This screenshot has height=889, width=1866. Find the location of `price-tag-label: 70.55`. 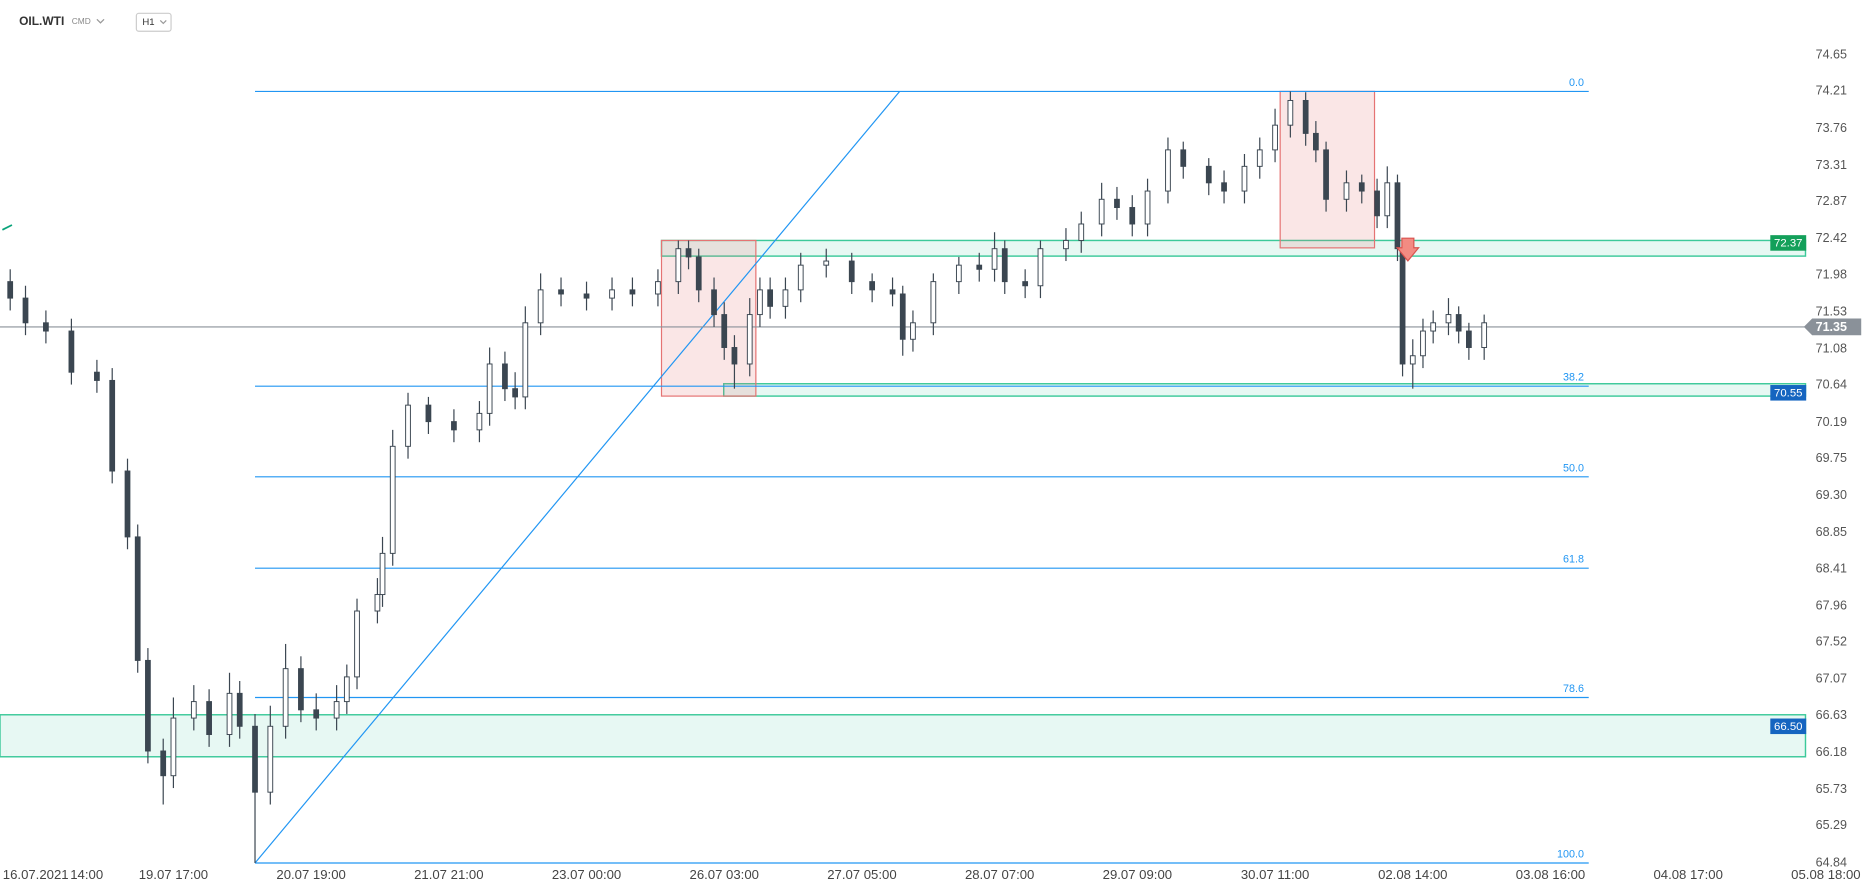

price-tag-label: 70.55 is located at coordinates (1788, 393).